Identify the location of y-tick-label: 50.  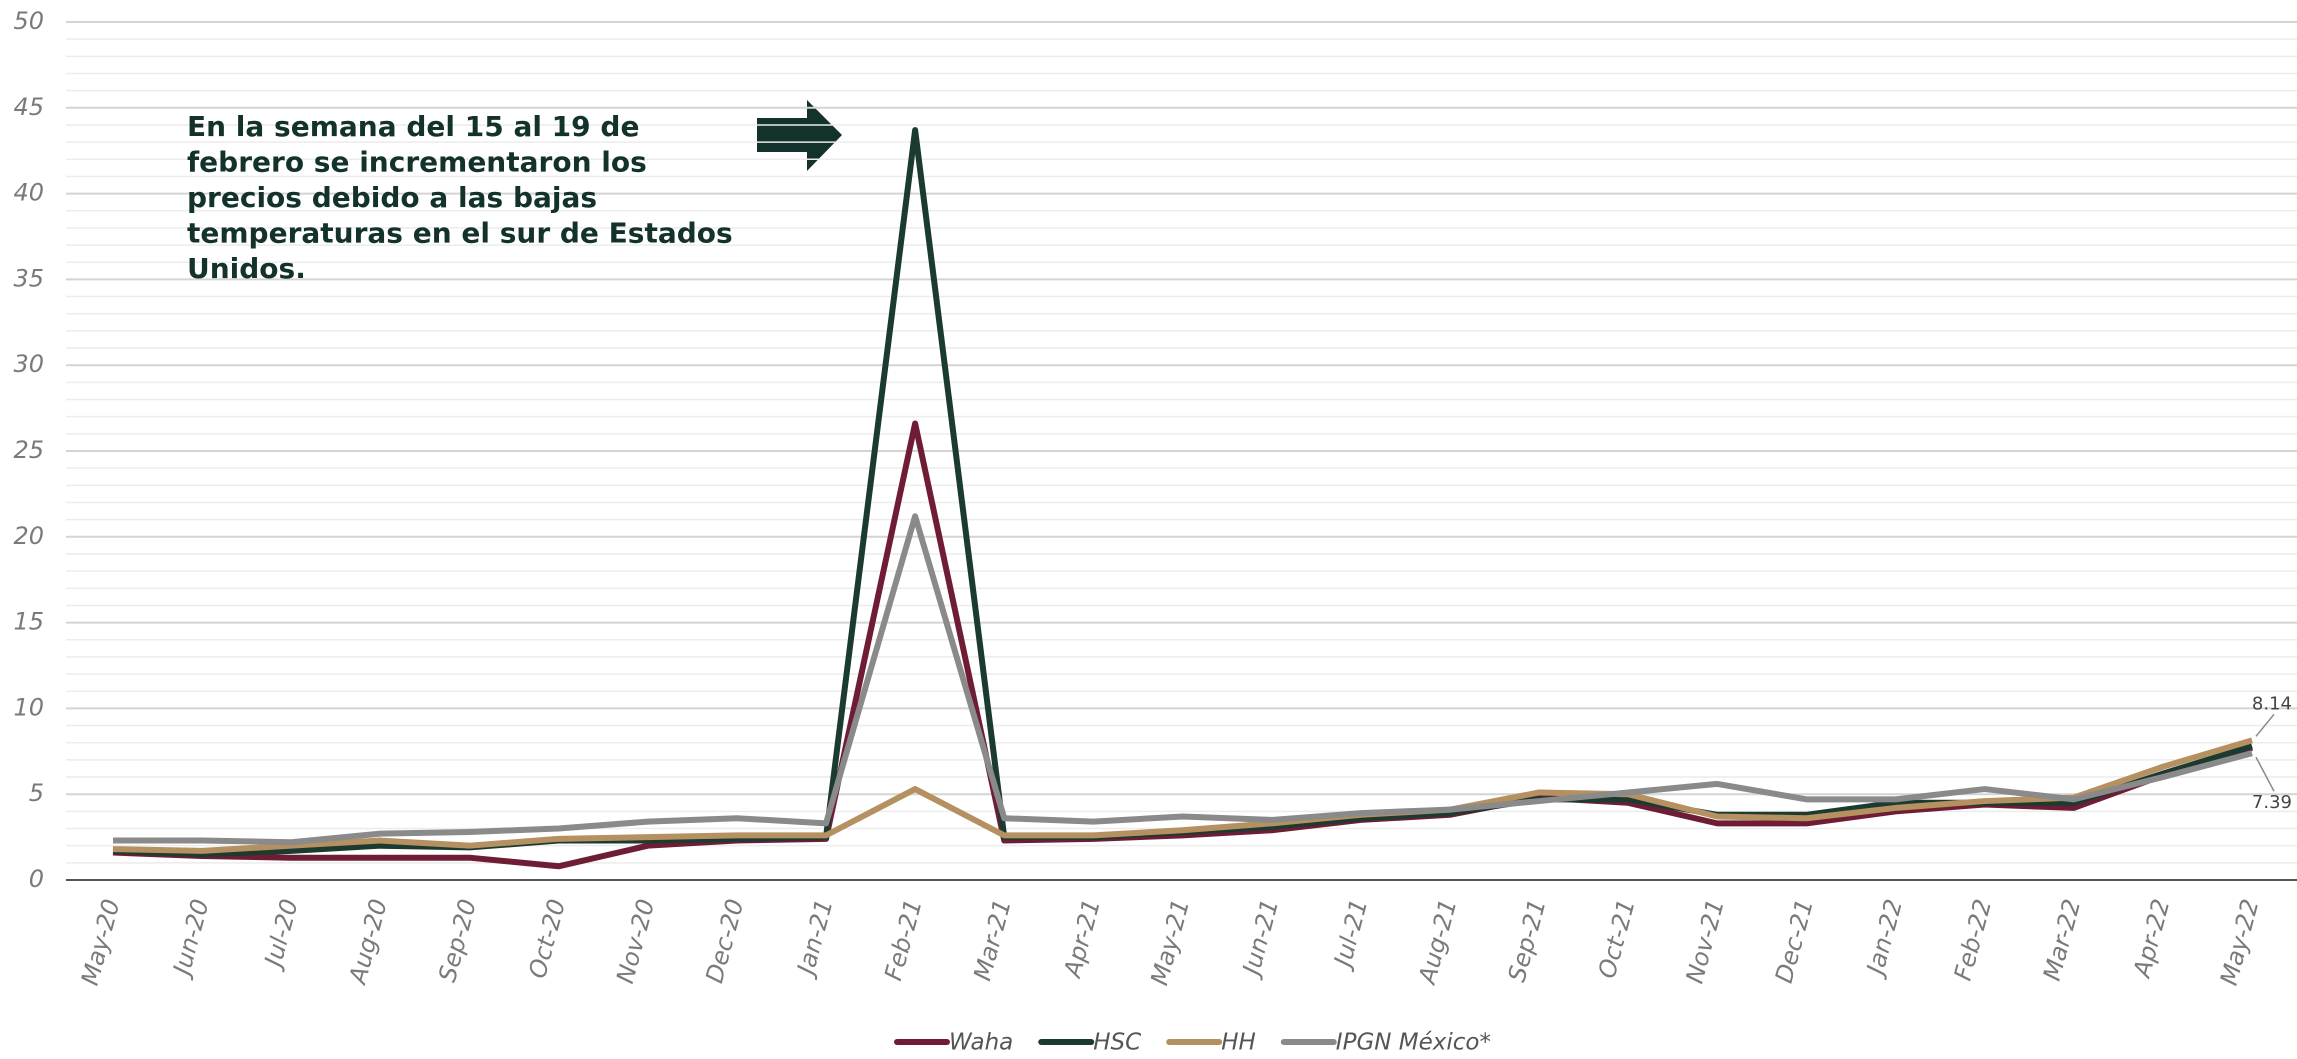
(28, 21).